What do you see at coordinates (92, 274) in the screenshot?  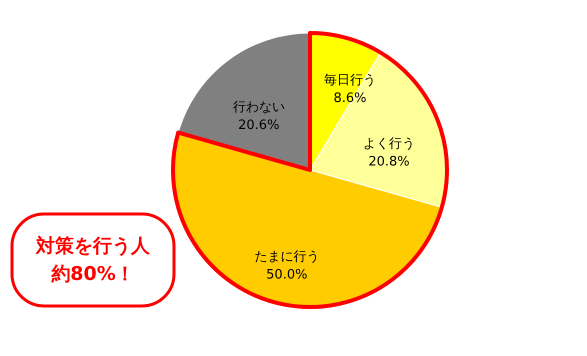 I see `text: 約80%！` at bounding box center [92, 274].